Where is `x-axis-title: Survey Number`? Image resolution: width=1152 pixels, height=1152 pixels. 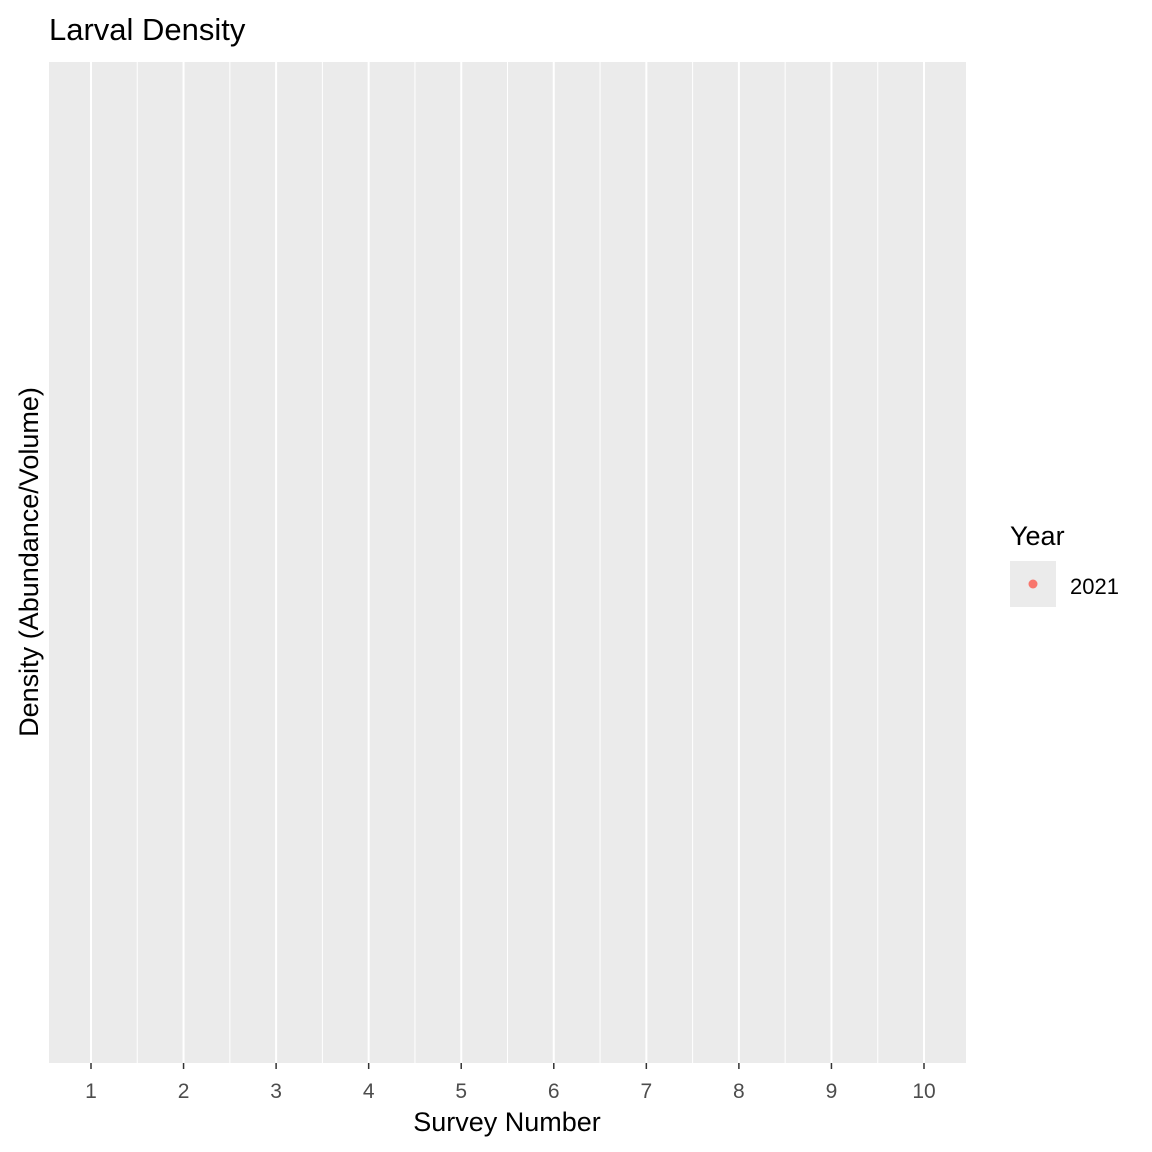 x-axis-title: Survey Number is located at coordinates (507, 1122).